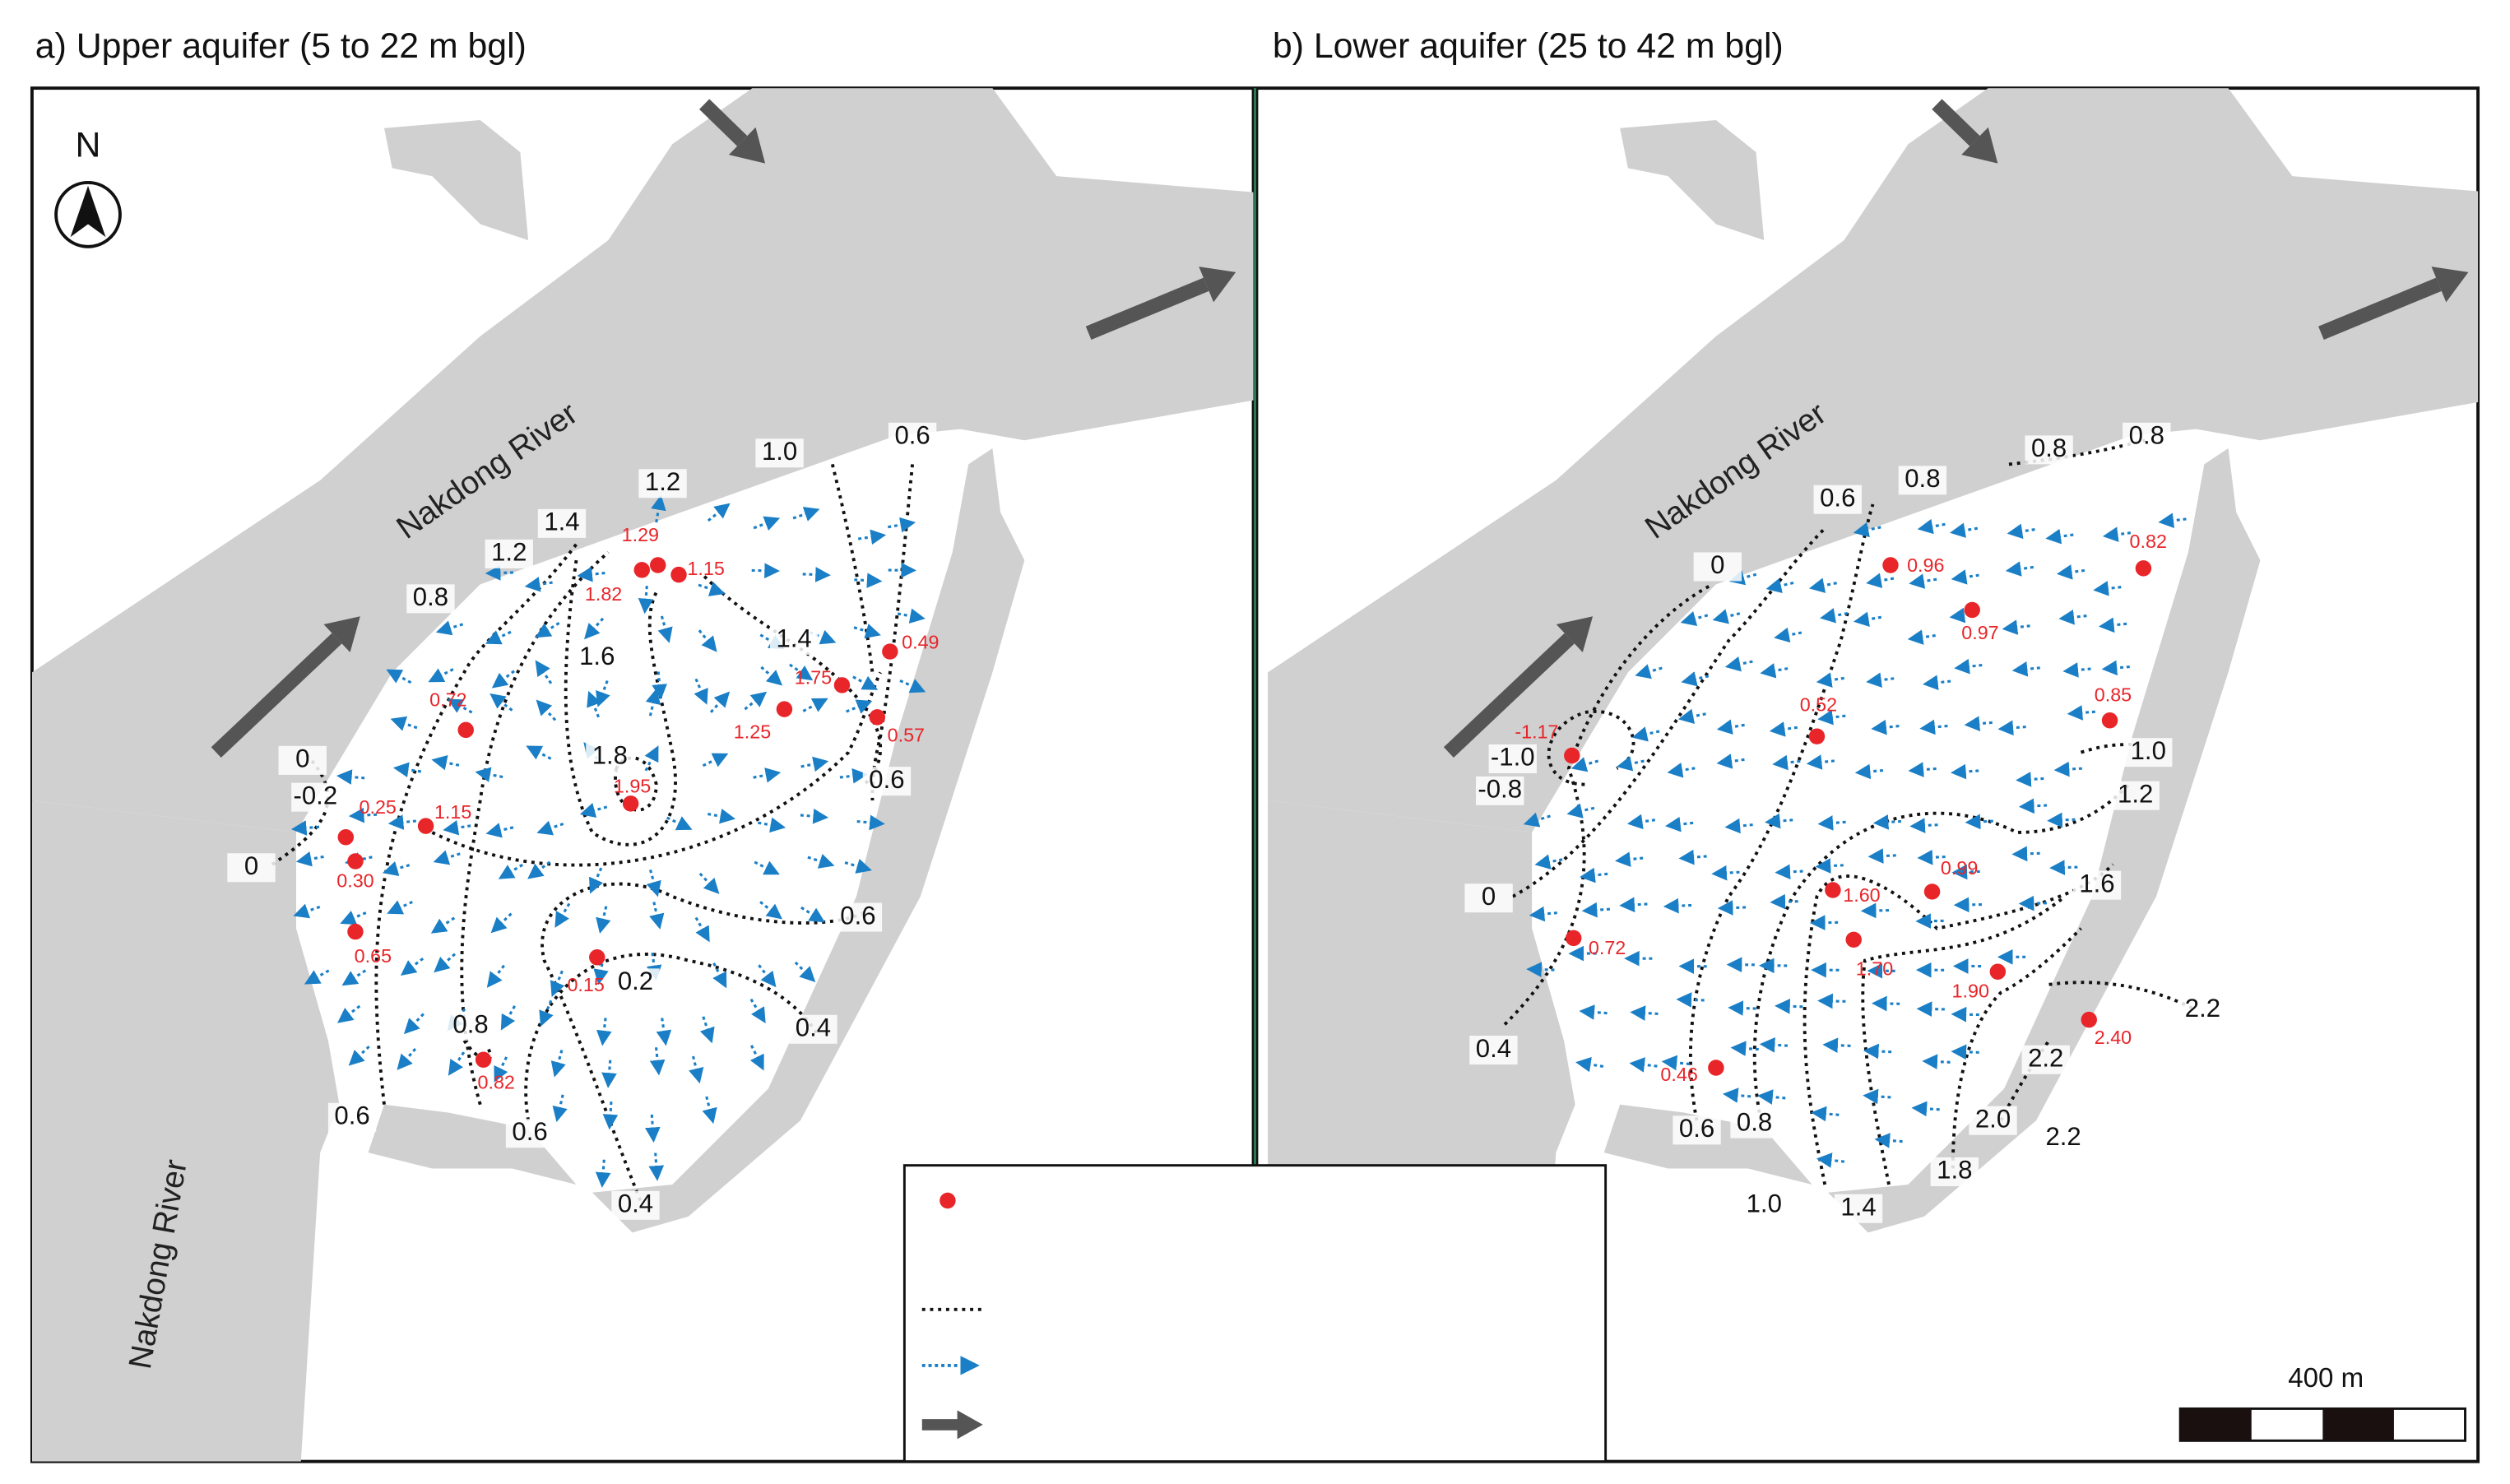  Describe the element at coordinates (2322, 1424) in the screenshot. I see `scale-bar` at that location.